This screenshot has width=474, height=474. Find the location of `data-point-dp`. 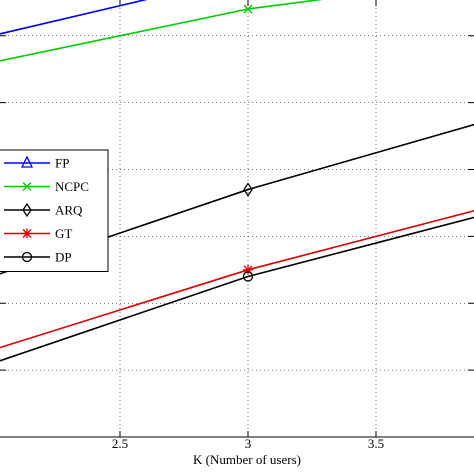

data-point-dp is located at coordinates (248, 276).